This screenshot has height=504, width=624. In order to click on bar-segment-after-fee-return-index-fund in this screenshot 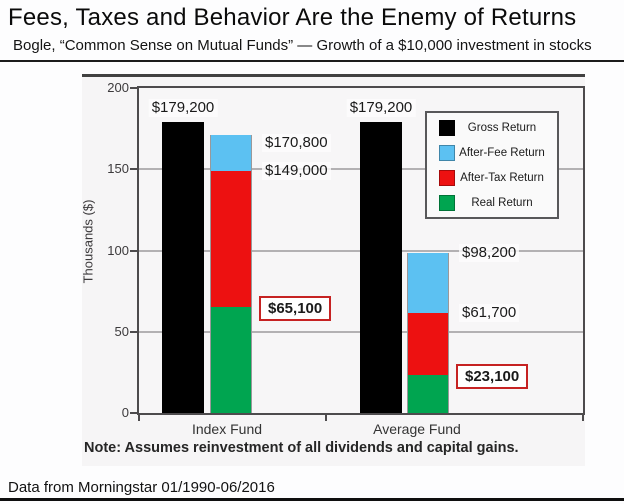, I will do `click(231, 153)`.